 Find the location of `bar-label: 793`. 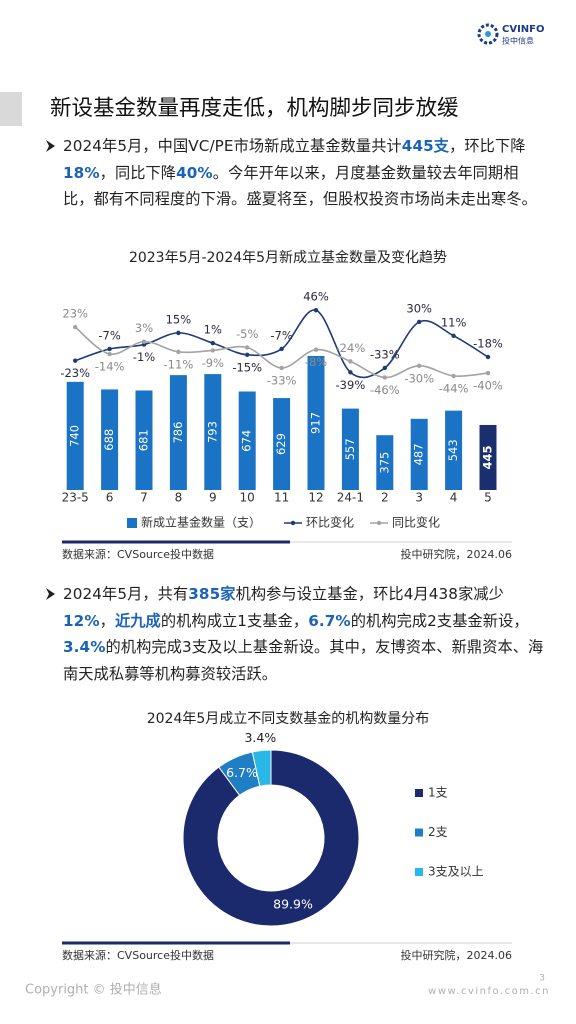

bar-label: 793 is located at coordinates (212, 432).